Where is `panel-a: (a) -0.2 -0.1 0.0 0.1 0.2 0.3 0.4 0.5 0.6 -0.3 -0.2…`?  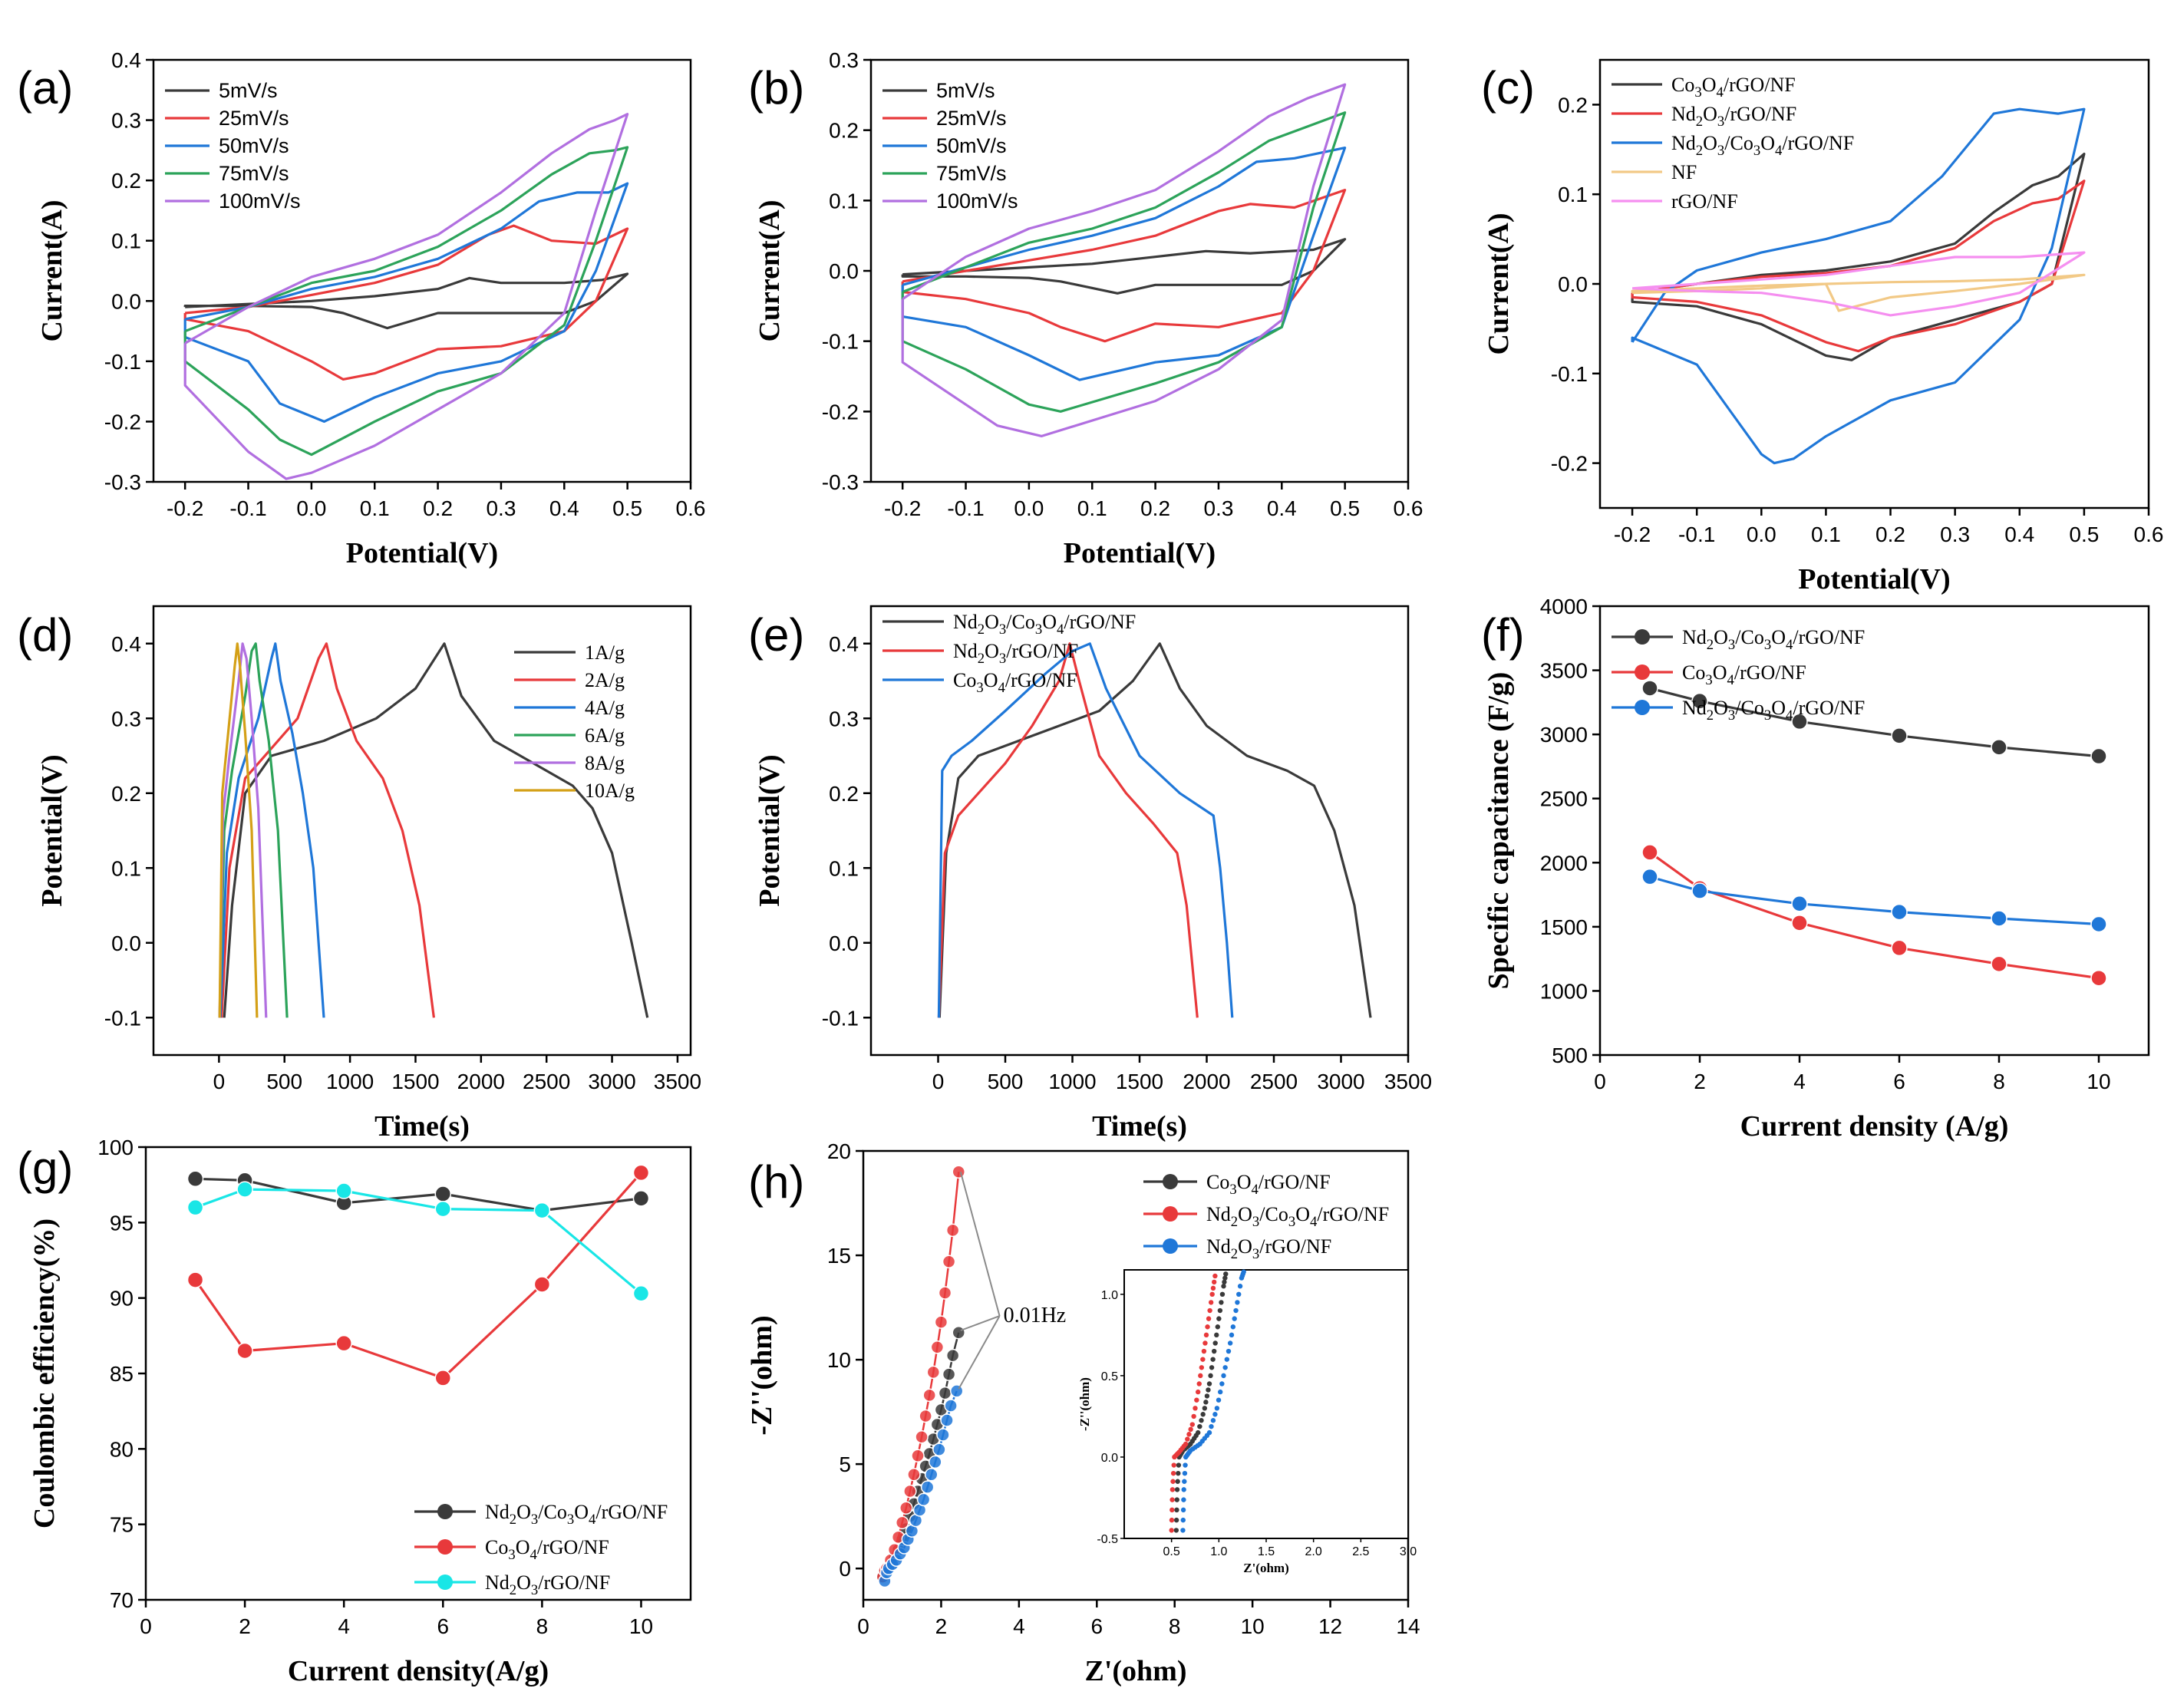 panel-a: (a) -0.2 -0.1 0.0 0.1 0.2 0.3 0.4 0.5 0.6 -0.3 -0.2… is located at coordinates (361, 309).